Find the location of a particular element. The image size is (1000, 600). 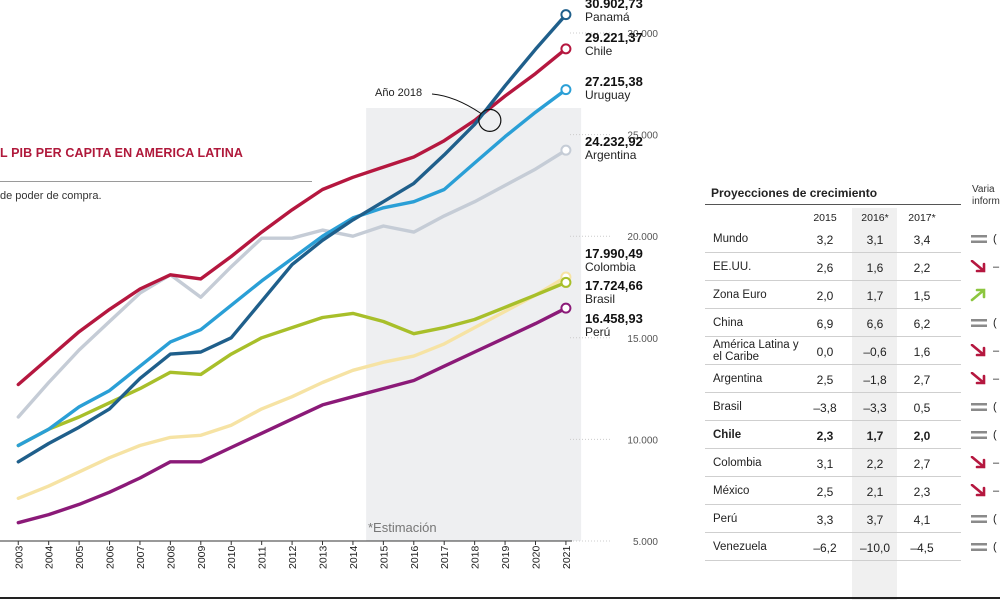

x-tick-label: 2006 is located at coordinates (111, 557).